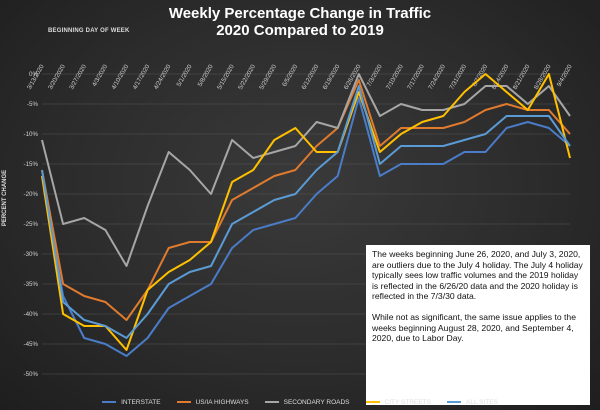  What do you see at coordinates (395, 77) in the screenshot?
I see `x-tick-label: 7/10/2020` at bounding box center [395, 77].